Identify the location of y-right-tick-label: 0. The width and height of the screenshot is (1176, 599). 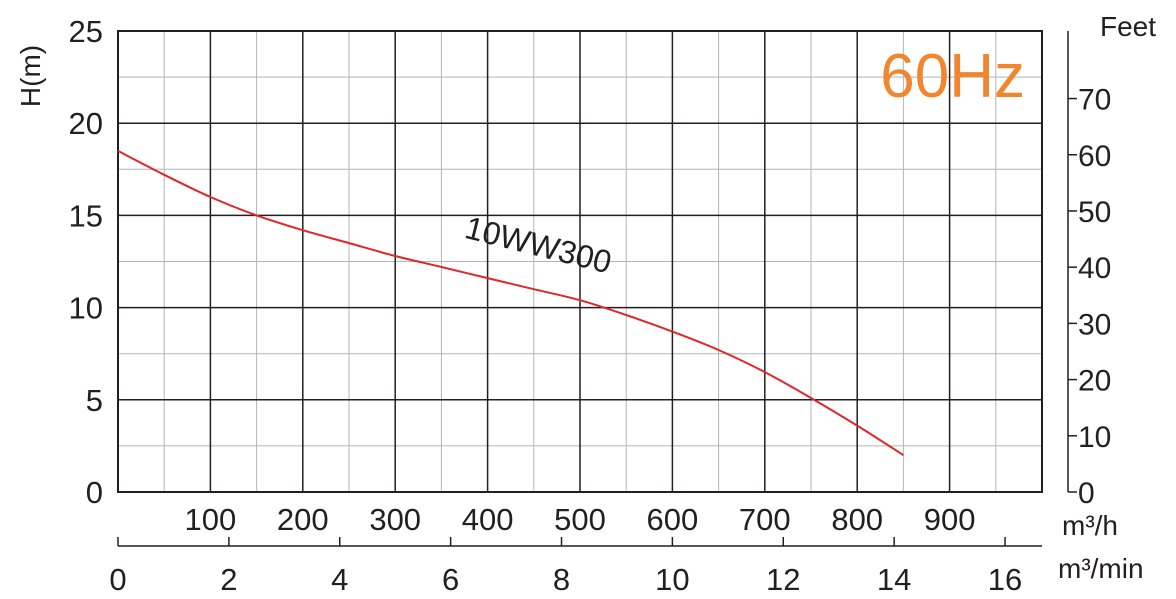
(1086, 493).